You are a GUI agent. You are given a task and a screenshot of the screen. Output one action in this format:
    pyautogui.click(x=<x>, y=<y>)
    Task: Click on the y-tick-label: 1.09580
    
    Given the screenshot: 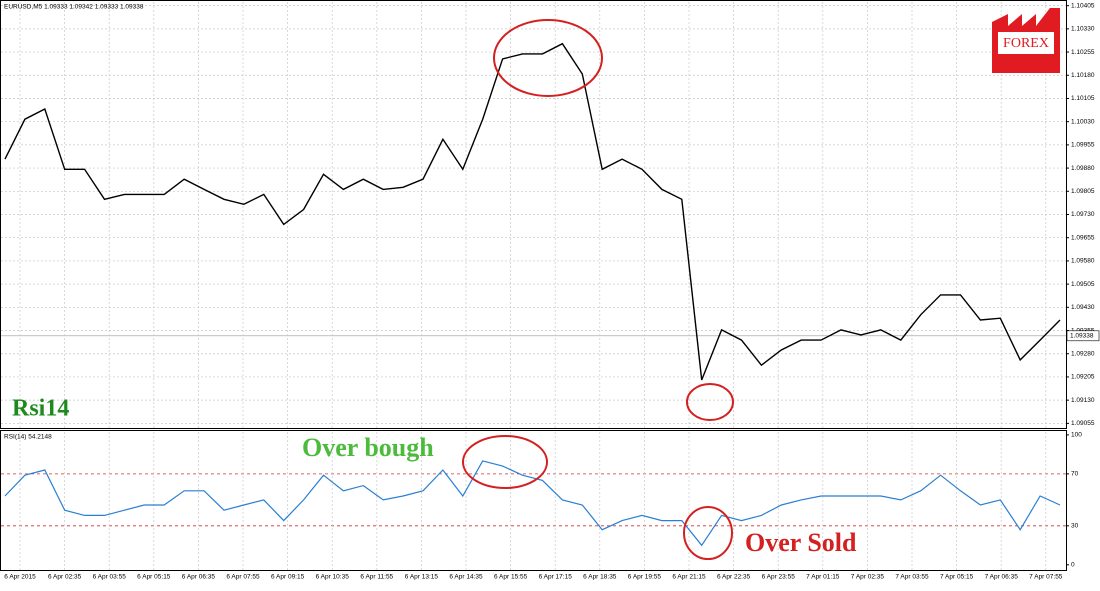 What is the action you would take?
    pyautogui.click(x=1083, y=261)
    